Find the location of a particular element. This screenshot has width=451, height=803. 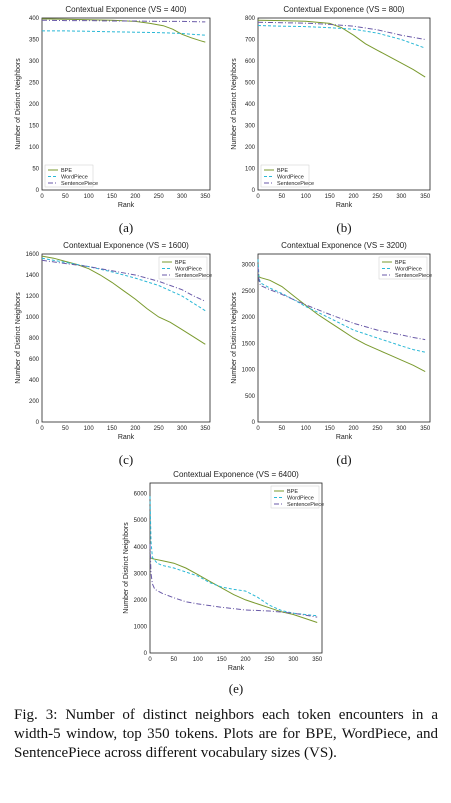

y-tick-label: 2500 is located at coordinates (249, 292).